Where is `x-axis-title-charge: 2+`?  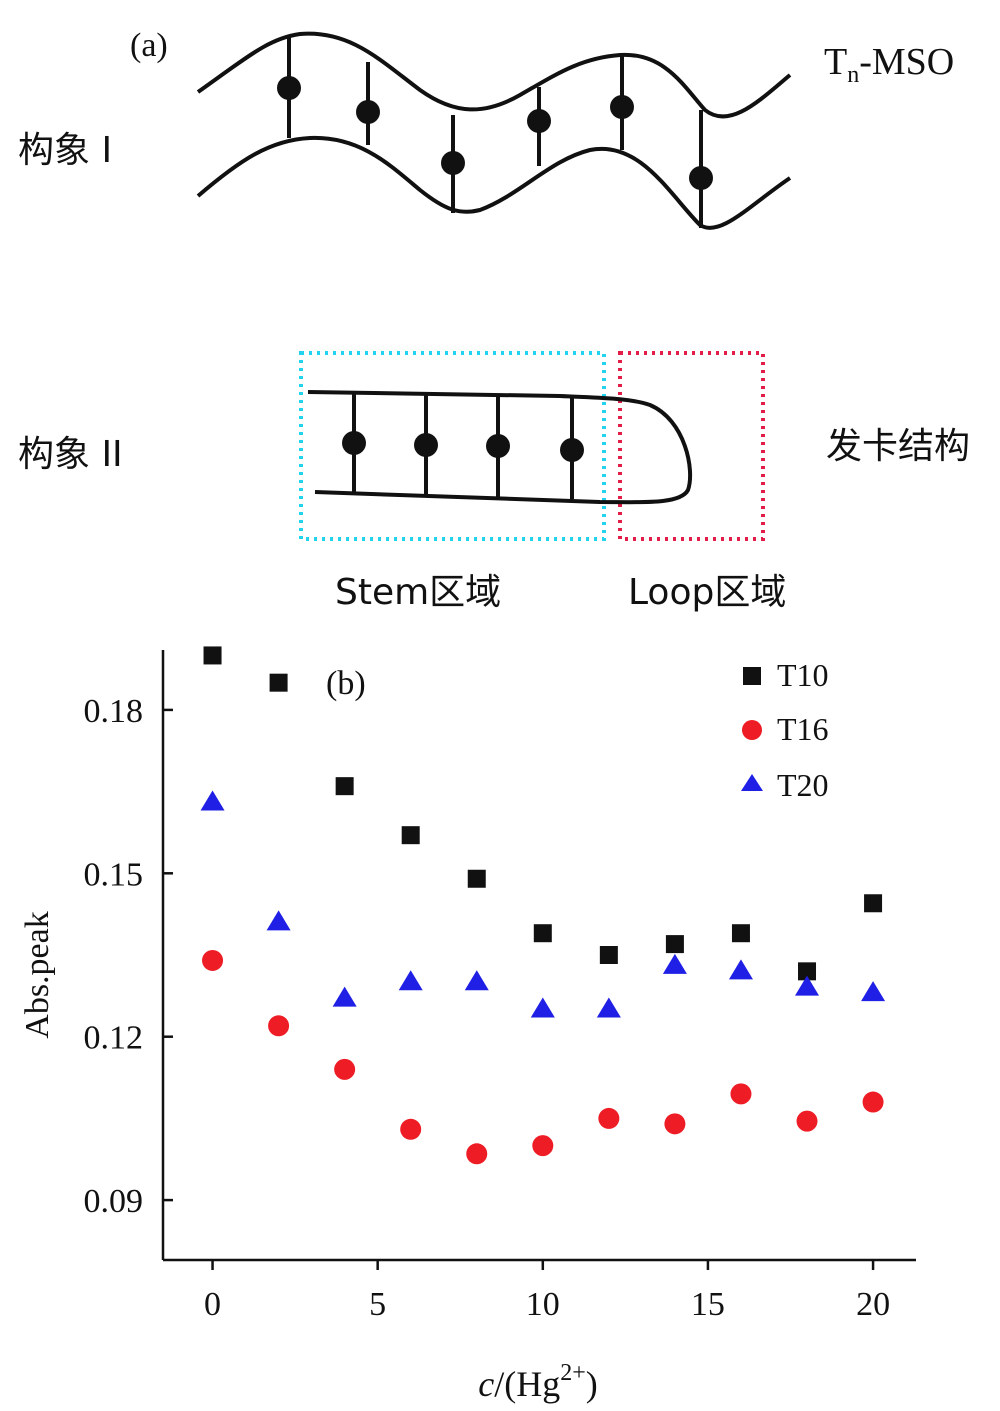 x-axis-title-charge: 2+ is located at coordinates (573, 1373).